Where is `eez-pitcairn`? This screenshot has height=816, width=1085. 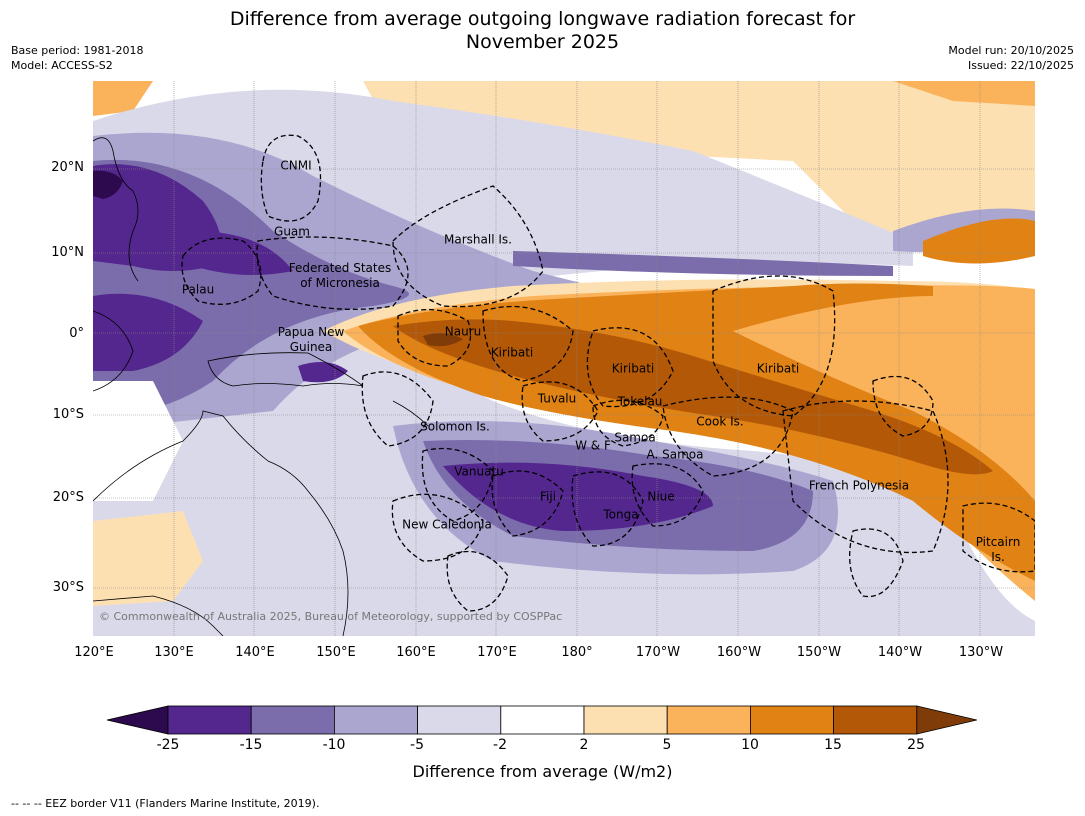
eez-pitcairn is located at coordinates (998, 537).